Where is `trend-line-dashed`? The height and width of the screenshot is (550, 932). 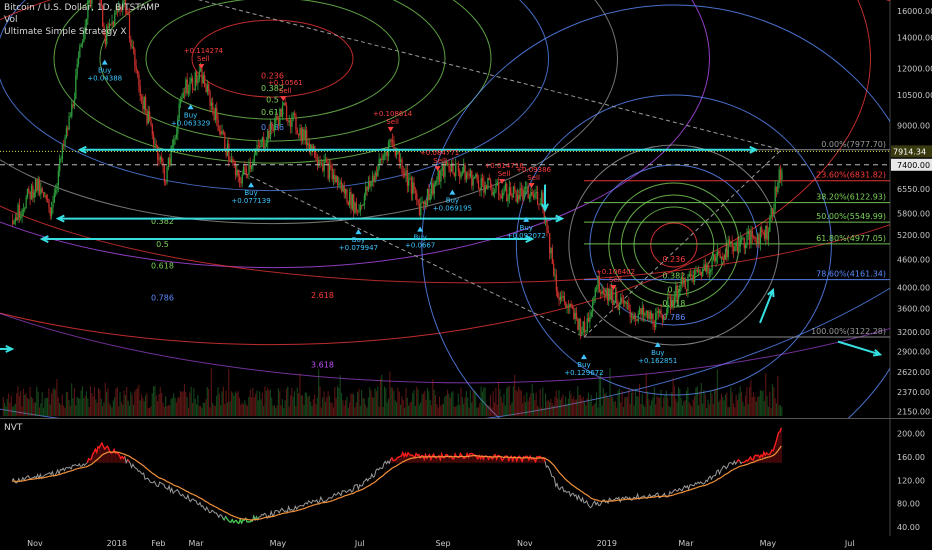 trend-line-dashed is located at coordinates (411, 253).